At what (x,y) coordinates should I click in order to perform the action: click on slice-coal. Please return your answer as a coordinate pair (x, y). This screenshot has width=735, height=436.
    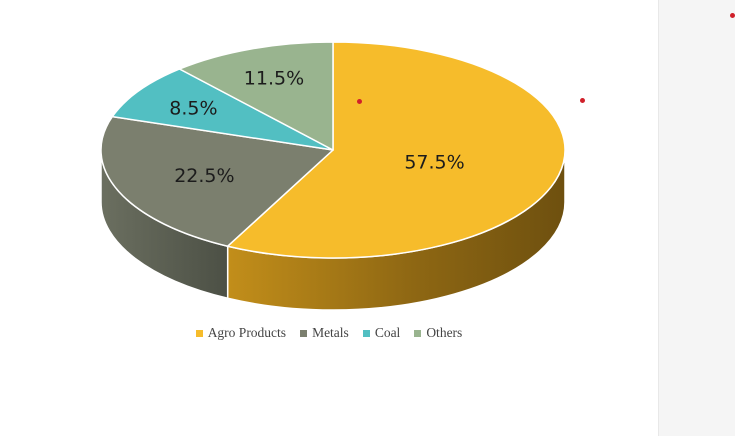
    Looking at the image, I should click on (222, 109).